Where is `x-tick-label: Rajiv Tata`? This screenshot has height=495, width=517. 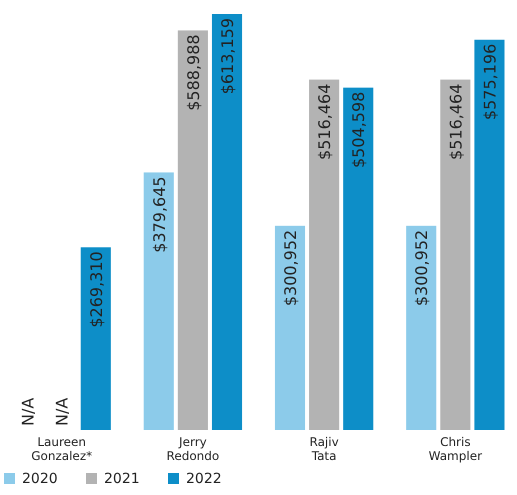
x-tick-label: Rajiv Tata is located at coordinates (324, 449).